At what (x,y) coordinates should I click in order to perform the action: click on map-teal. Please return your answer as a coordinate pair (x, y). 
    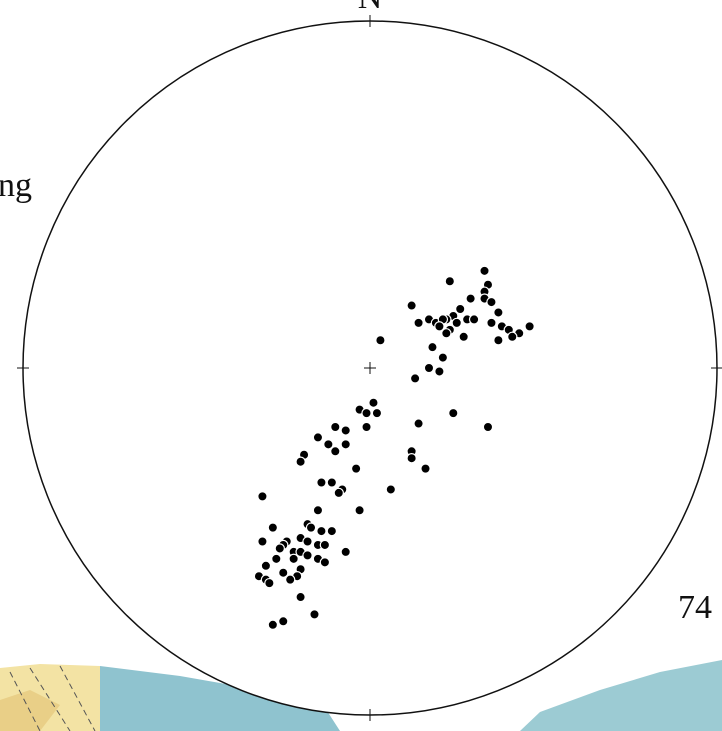
    Looking at the image, I should click on (220, 698).